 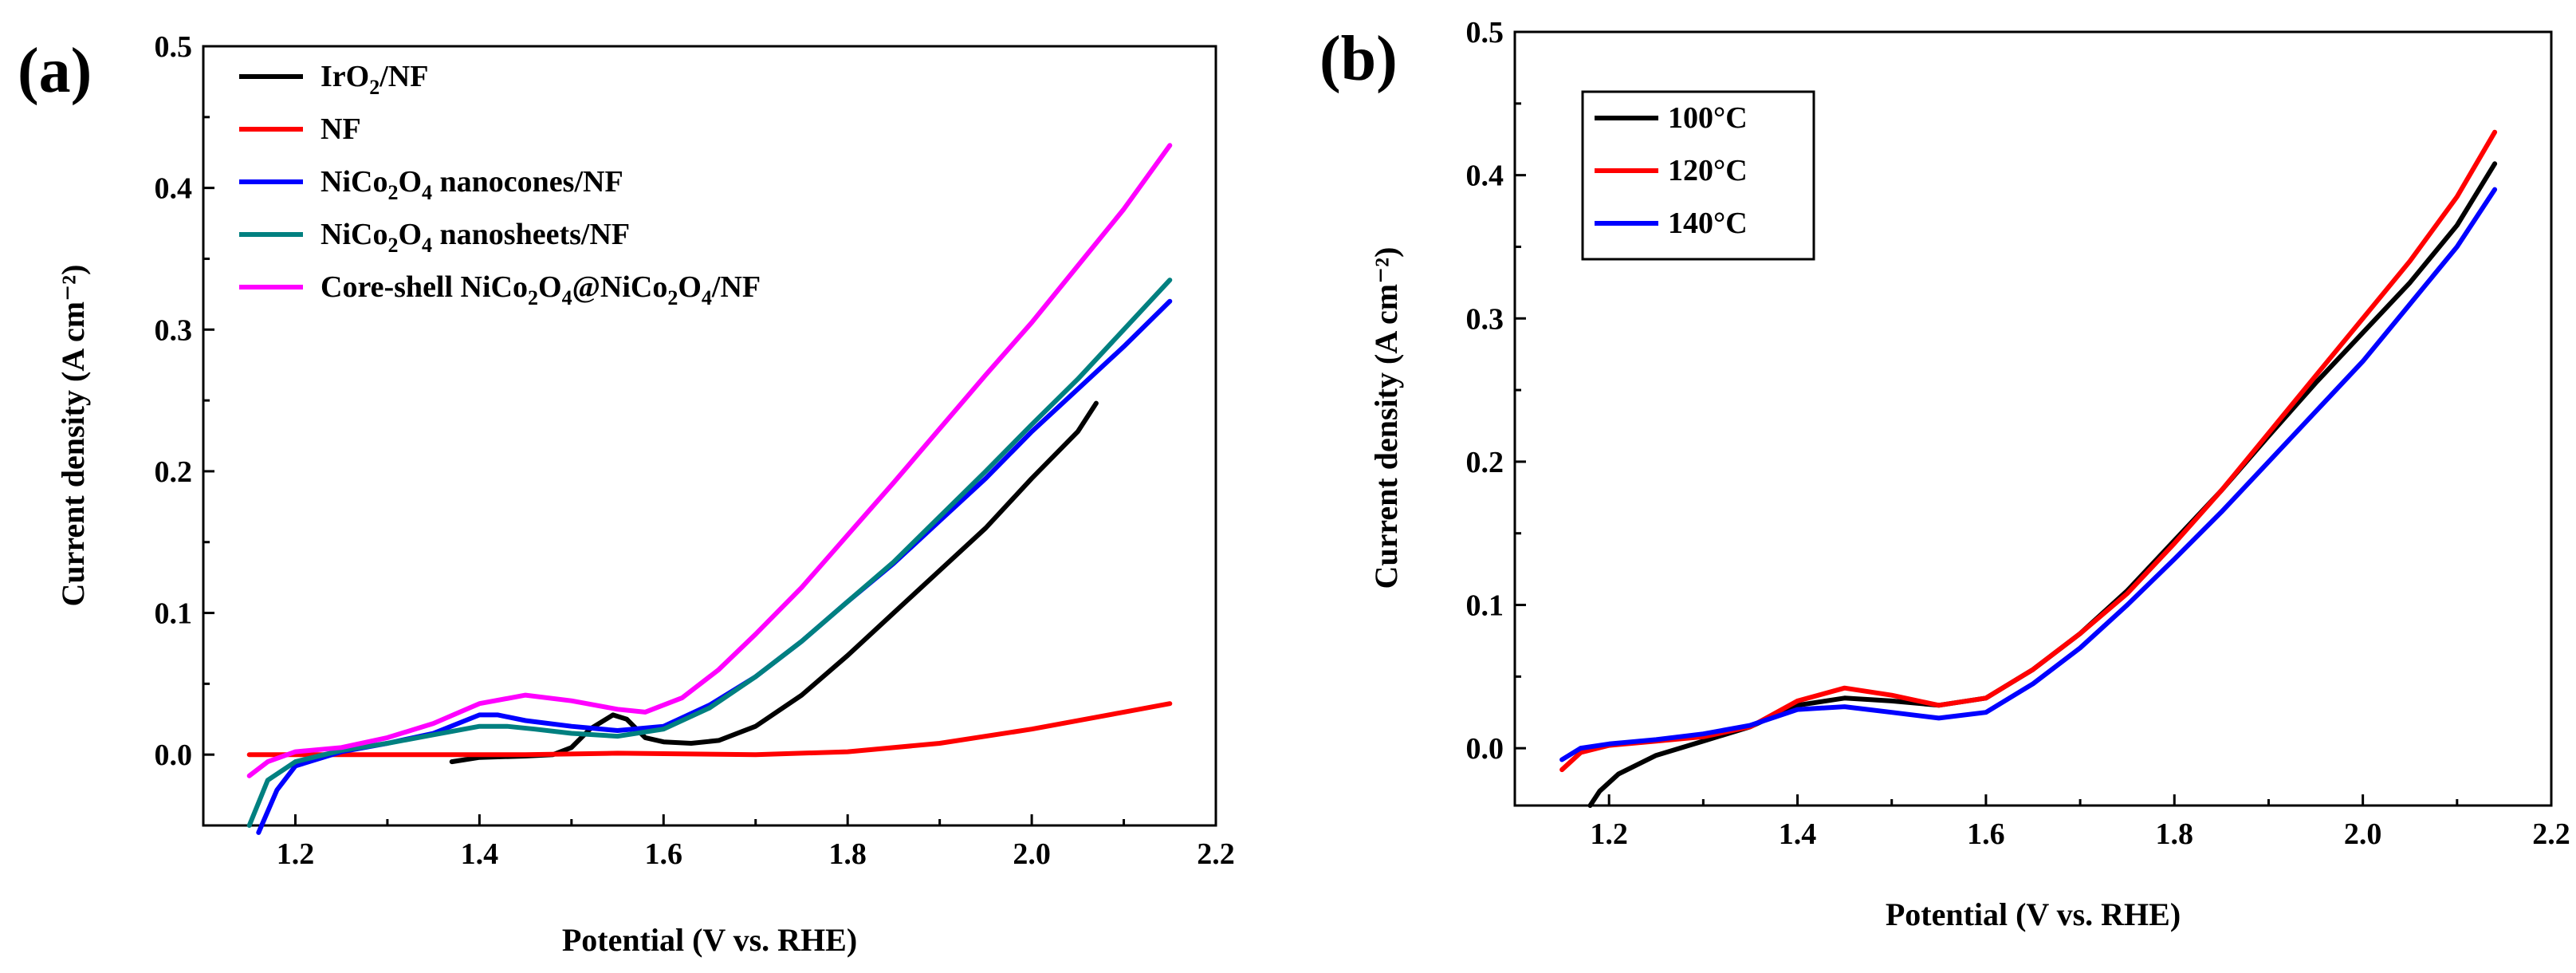 I want to click on legend-label-100-c: 100°C, so click(x=1708, y=118).